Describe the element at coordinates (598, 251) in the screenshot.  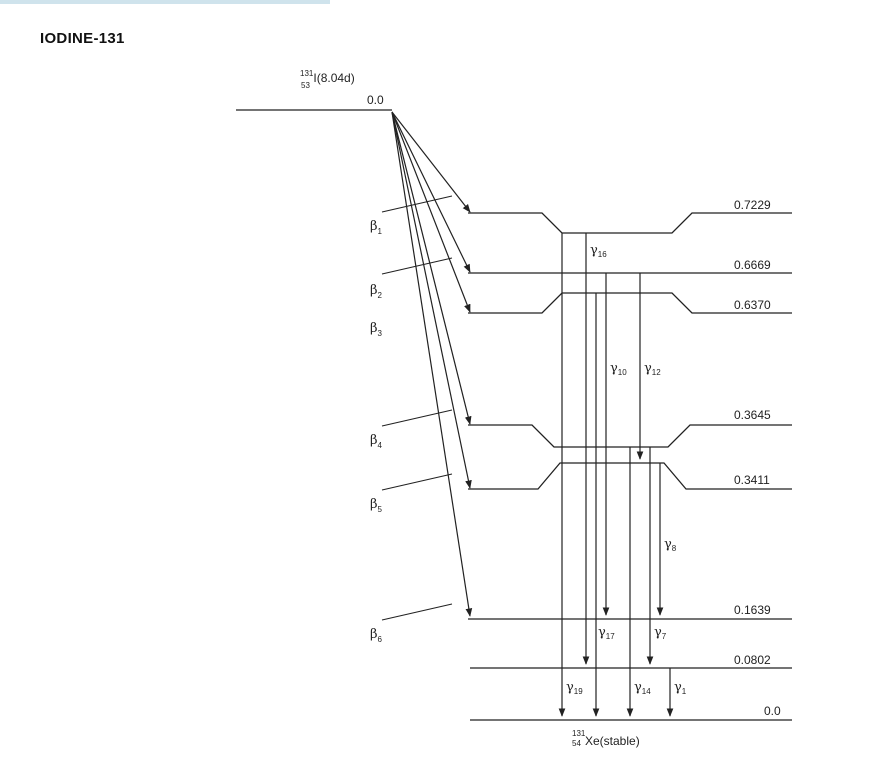
I see `gamma-label-16: γ16` at that location.